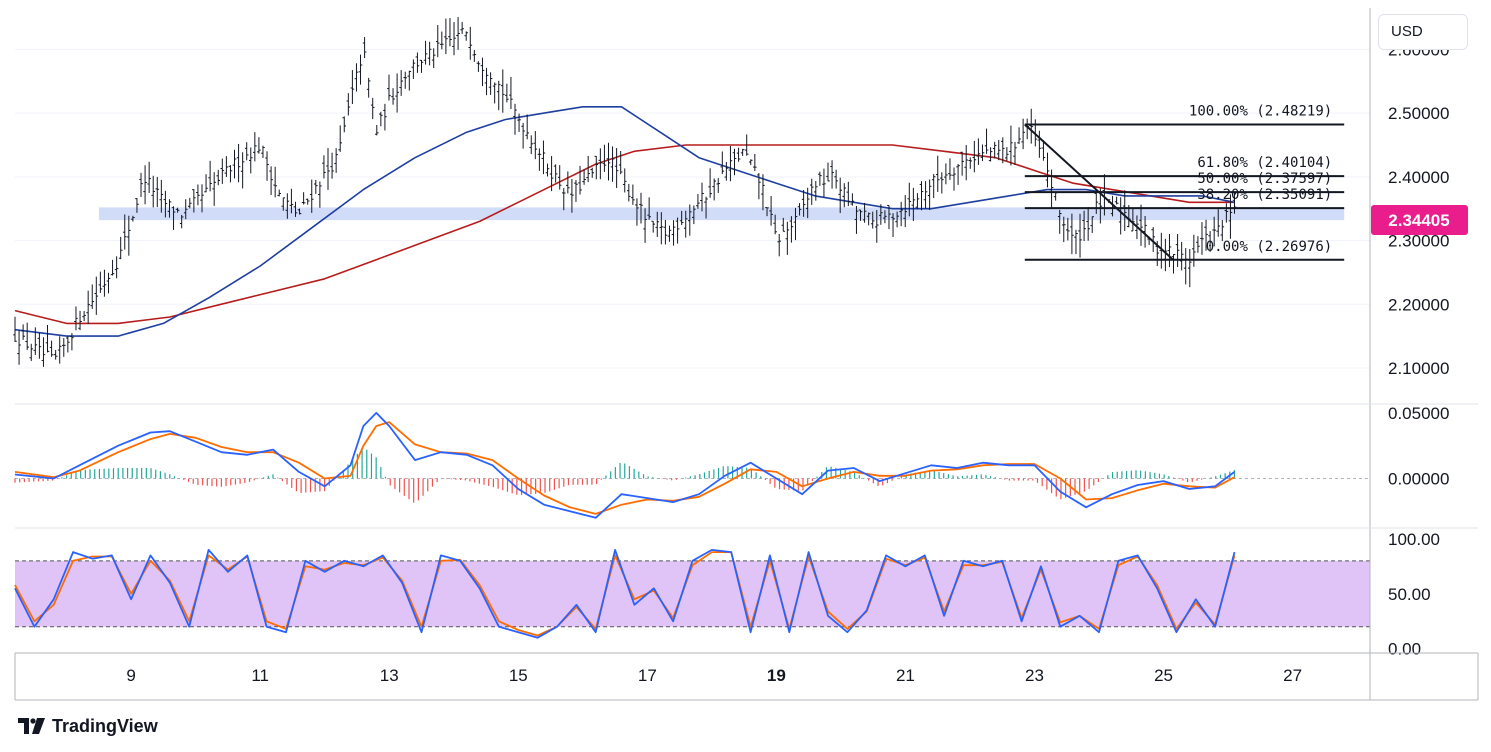 The height and width of the screenshot is (752, 1491). What do you see at coordinates (1418, 478) in the screenshot?
I see `macd-axis-tick-label: 0.00000` at bounding box center [1418, 478].